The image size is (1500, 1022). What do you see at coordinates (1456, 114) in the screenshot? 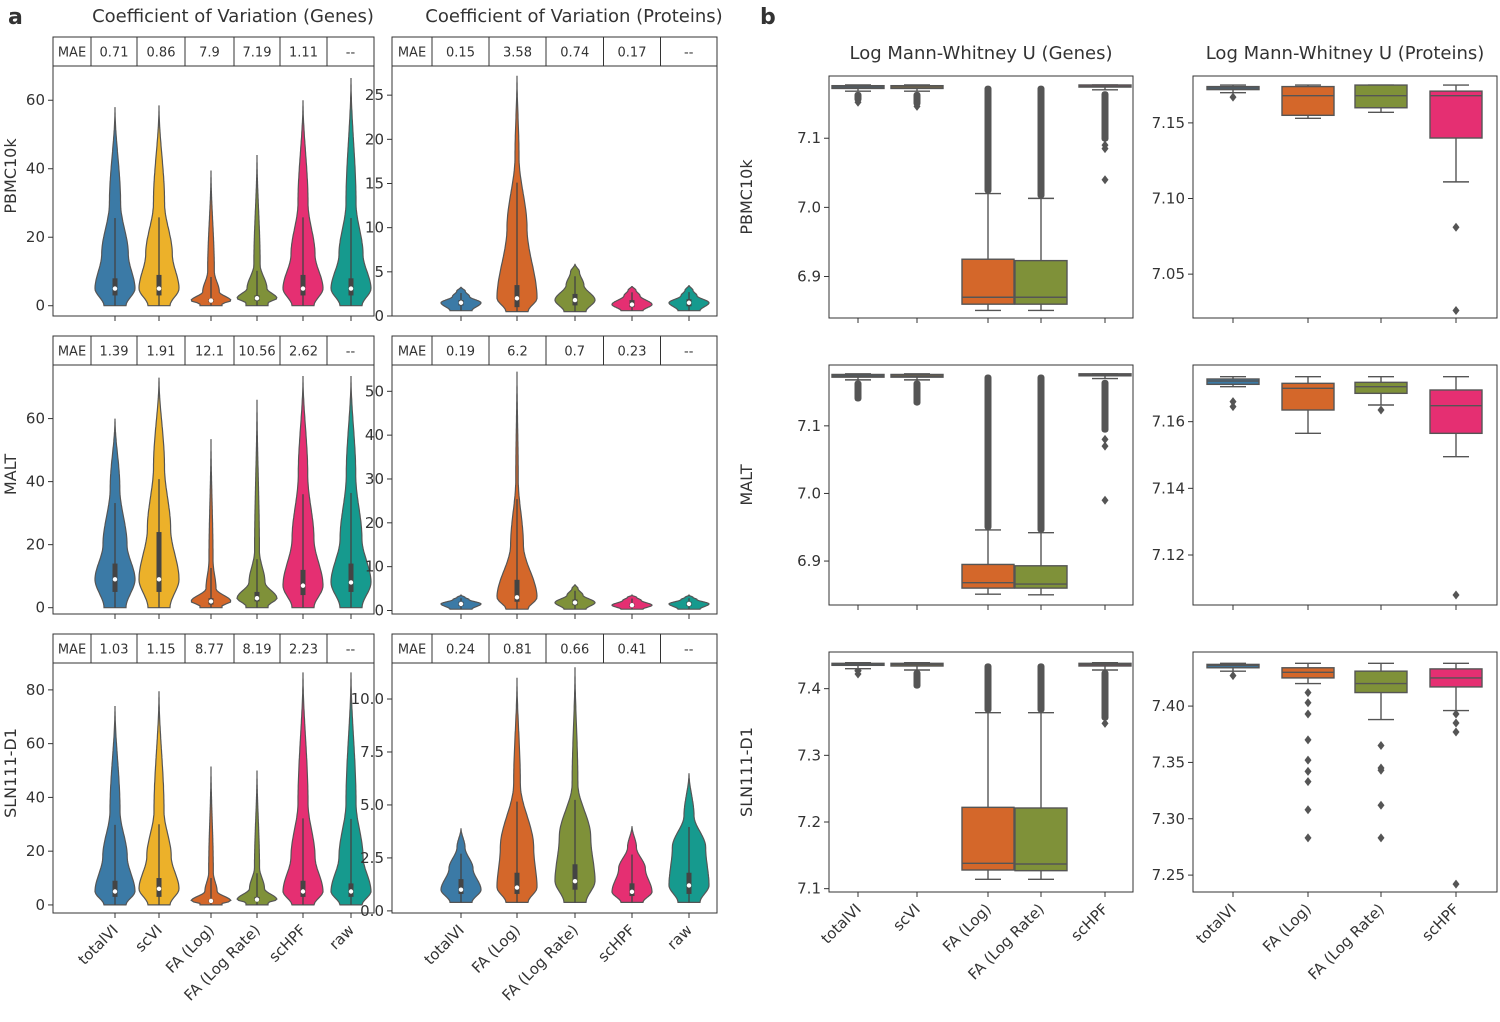
I see `box-schpf` at bounding box center [1456, 114].